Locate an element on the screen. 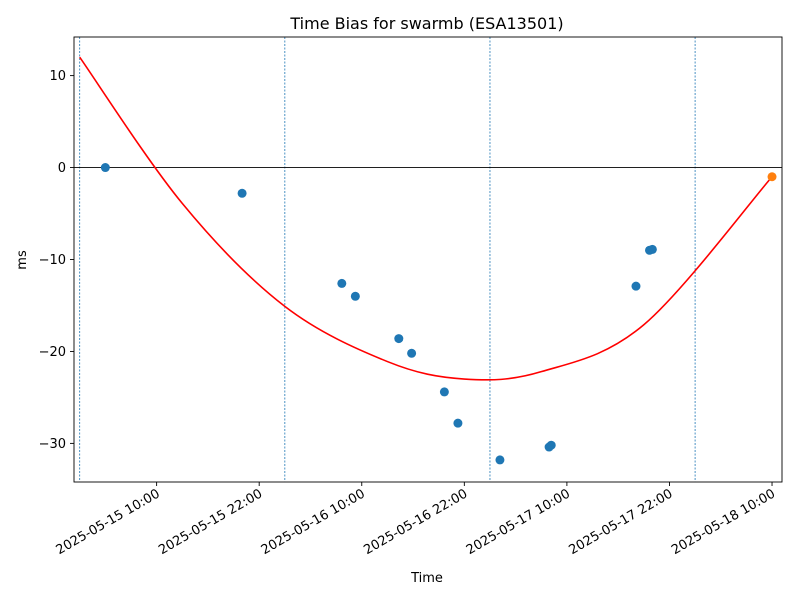 This screenshot has height=600, width=800. x-axis-label: Time is located at coordinates (426, 578).